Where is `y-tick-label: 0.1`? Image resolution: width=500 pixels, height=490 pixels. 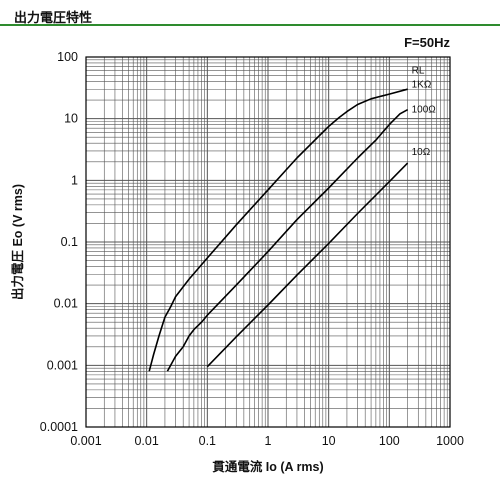 y-tick-label: 0.1 is located at coordinates (69, 242).